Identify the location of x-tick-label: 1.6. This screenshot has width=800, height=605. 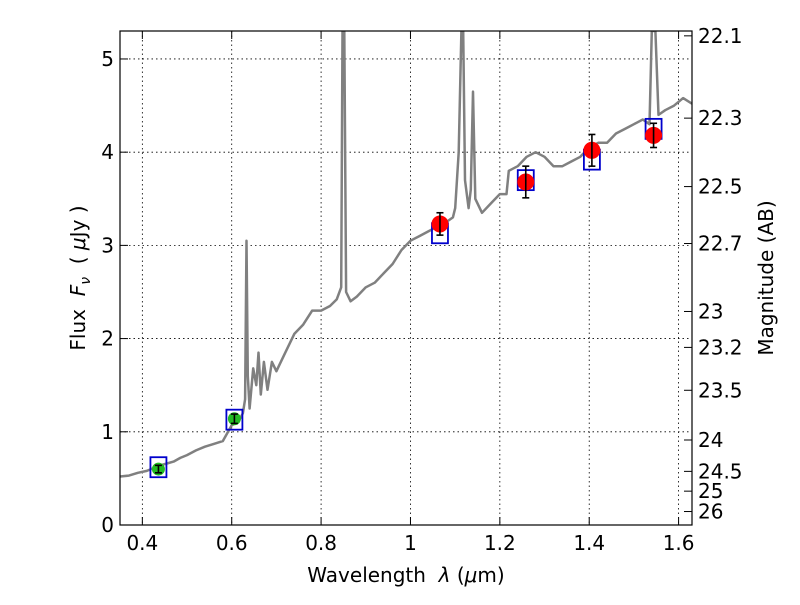
(679, 543).